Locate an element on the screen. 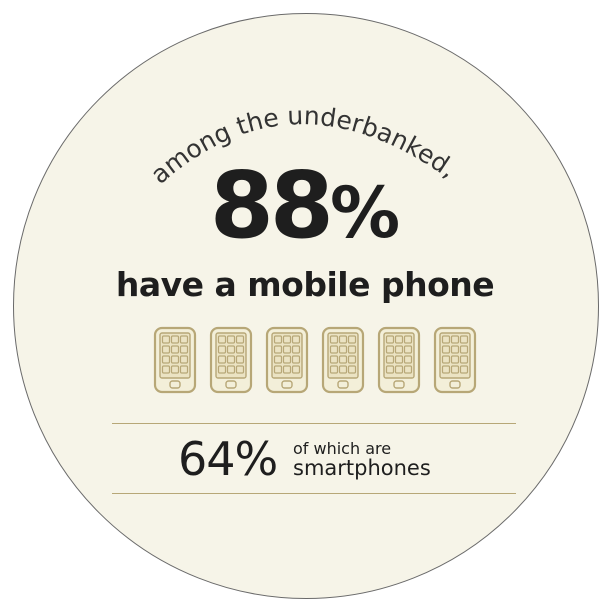 The height and width of the screenshot is (610, 610). top-divider is located at coordinates (314, 423).